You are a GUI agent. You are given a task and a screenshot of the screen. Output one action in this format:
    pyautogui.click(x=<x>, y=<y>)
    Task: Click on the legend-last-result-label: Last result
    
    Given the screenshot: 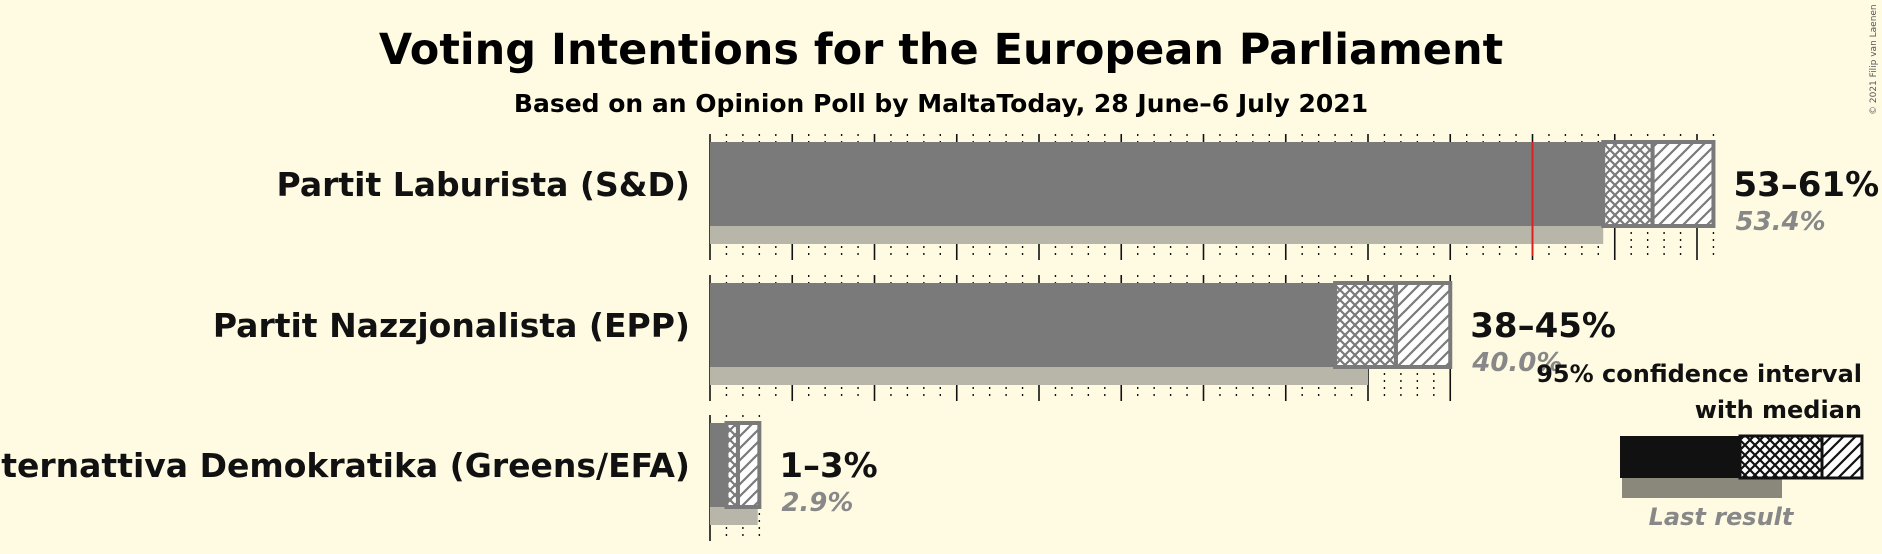 What is the action you would take?
    pyautogui.click(x=1722, y=517)
    